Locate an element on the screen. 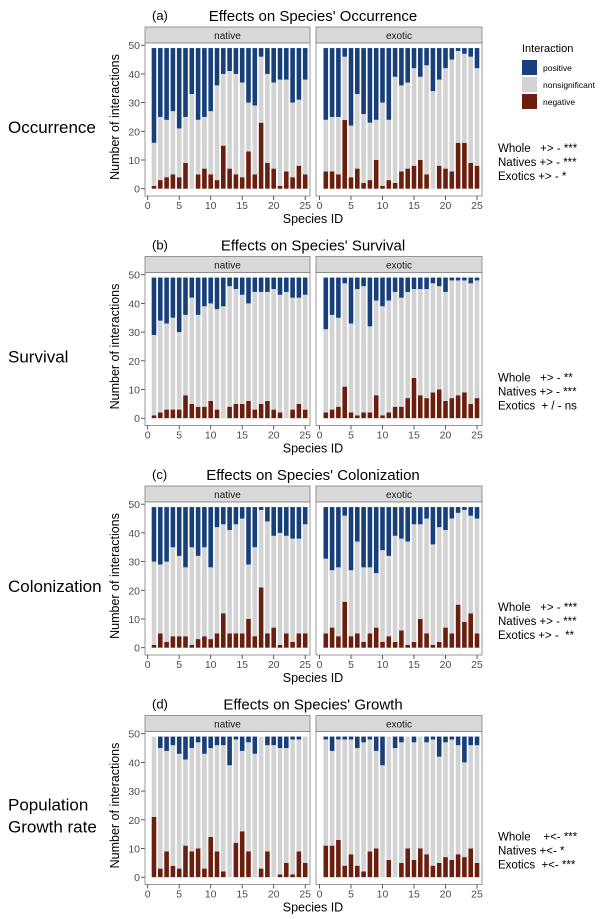 The width and height of the screenshot is (600, 919). x-tick-label: 25 is located at coordinates (477, 665).